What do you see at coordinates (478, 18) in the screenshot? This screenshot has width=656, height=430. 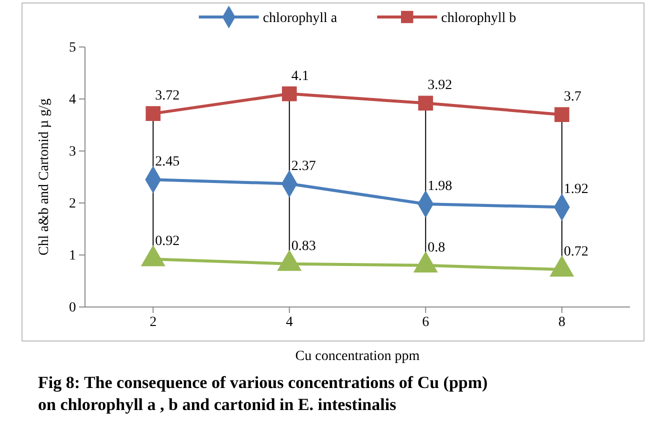 I see `legend-label: chlorophyll b` at bounding box center [478, 18].